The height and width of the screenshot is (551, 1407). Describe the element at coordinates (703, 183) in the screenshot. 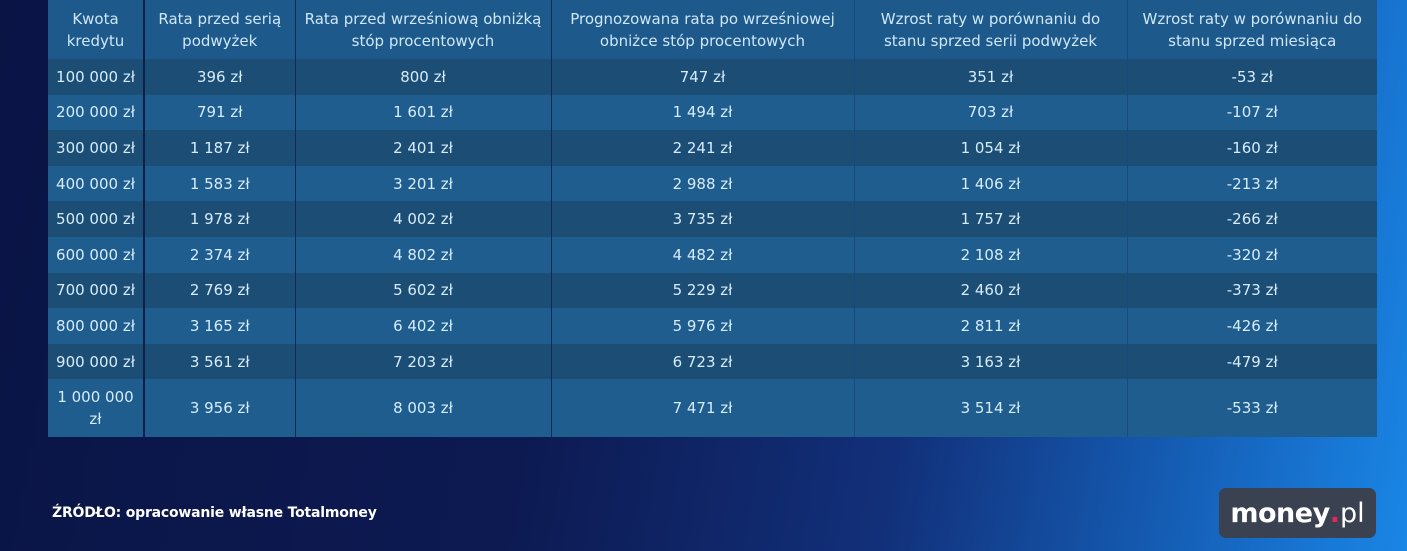

I see `cell: 2 988 zł` at that location.